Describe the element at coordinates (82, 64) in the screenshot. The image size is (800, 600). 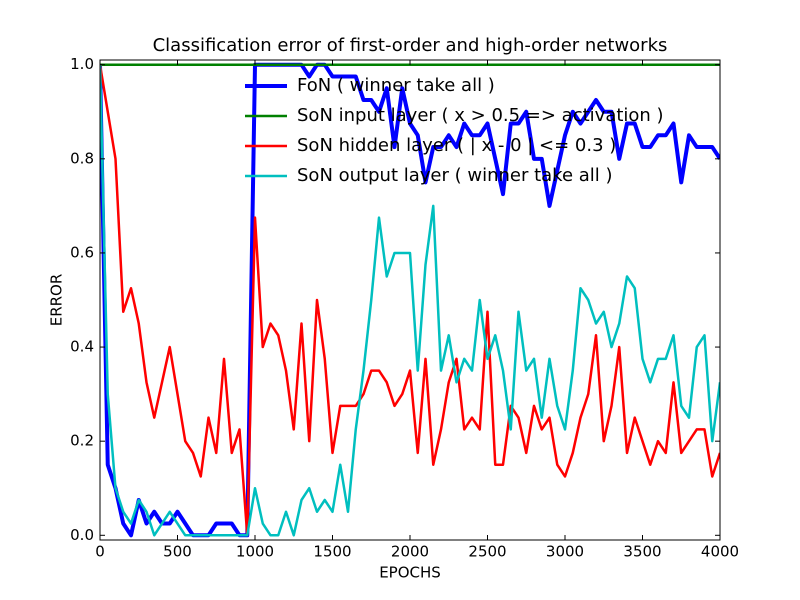
I see `y-tick-label: 1.0` at that location.